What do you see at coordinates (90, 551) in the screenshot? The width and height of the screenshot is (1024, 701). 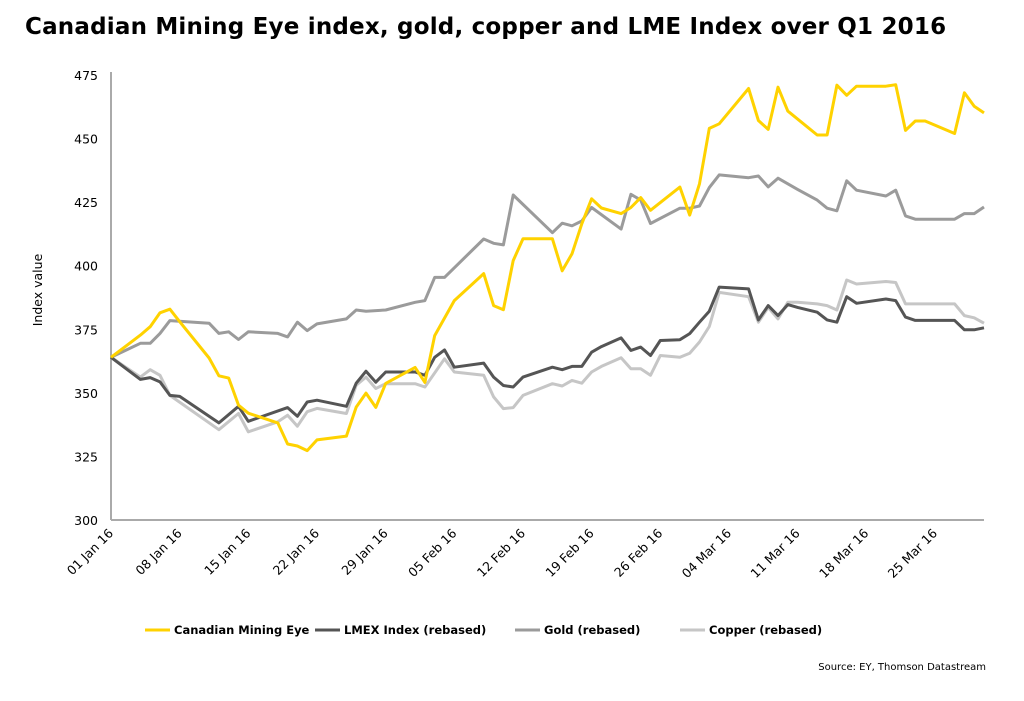 I see `x-tick-label: 01 Jan 16` at bounding box center [90, 551].